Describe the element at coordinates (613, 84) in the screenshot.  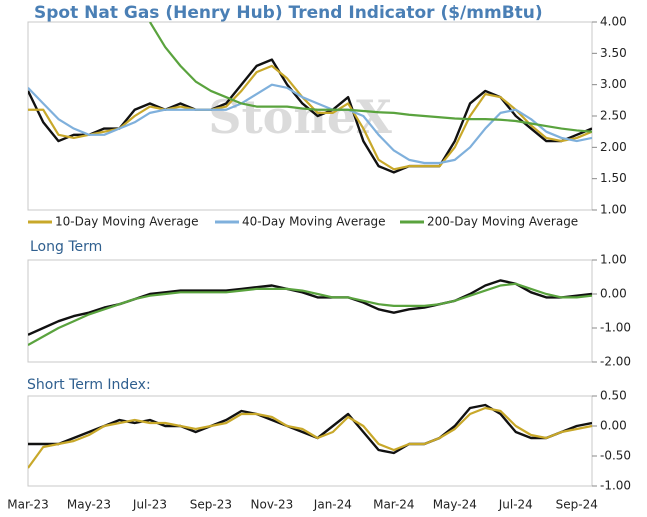
I see `y-tick-label: 3.00` at that location.